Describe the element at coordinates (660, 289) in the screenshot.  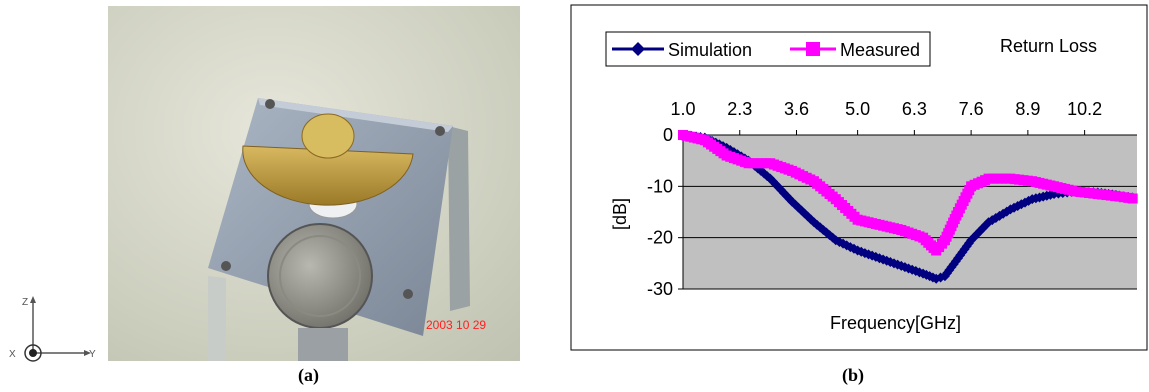
I see `y-tick-label: -30` at that location.